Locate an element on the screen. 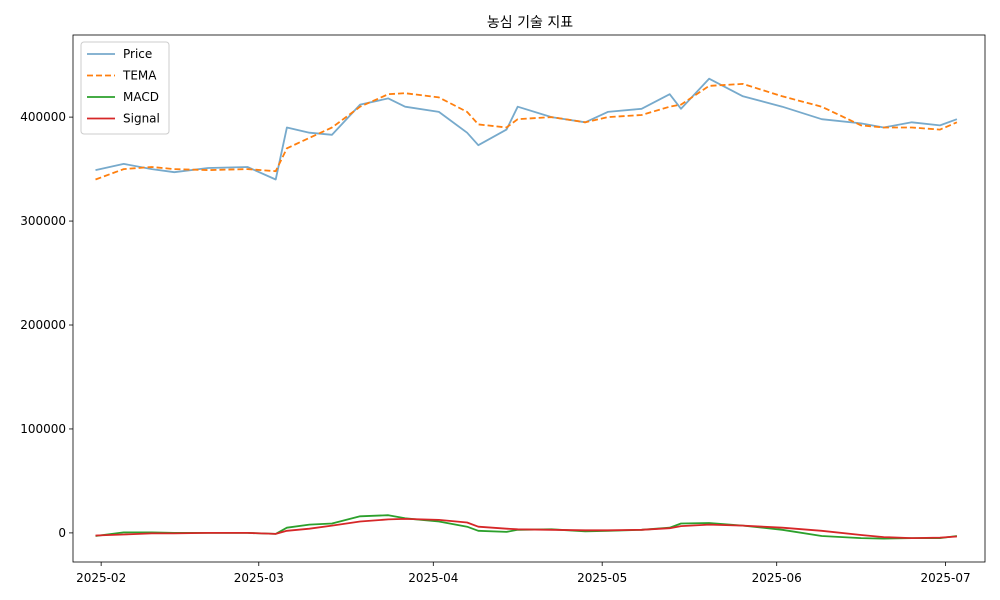 The image size is (1000, 600). y-tick-label: 100000 is located at coordinates (43, 429).